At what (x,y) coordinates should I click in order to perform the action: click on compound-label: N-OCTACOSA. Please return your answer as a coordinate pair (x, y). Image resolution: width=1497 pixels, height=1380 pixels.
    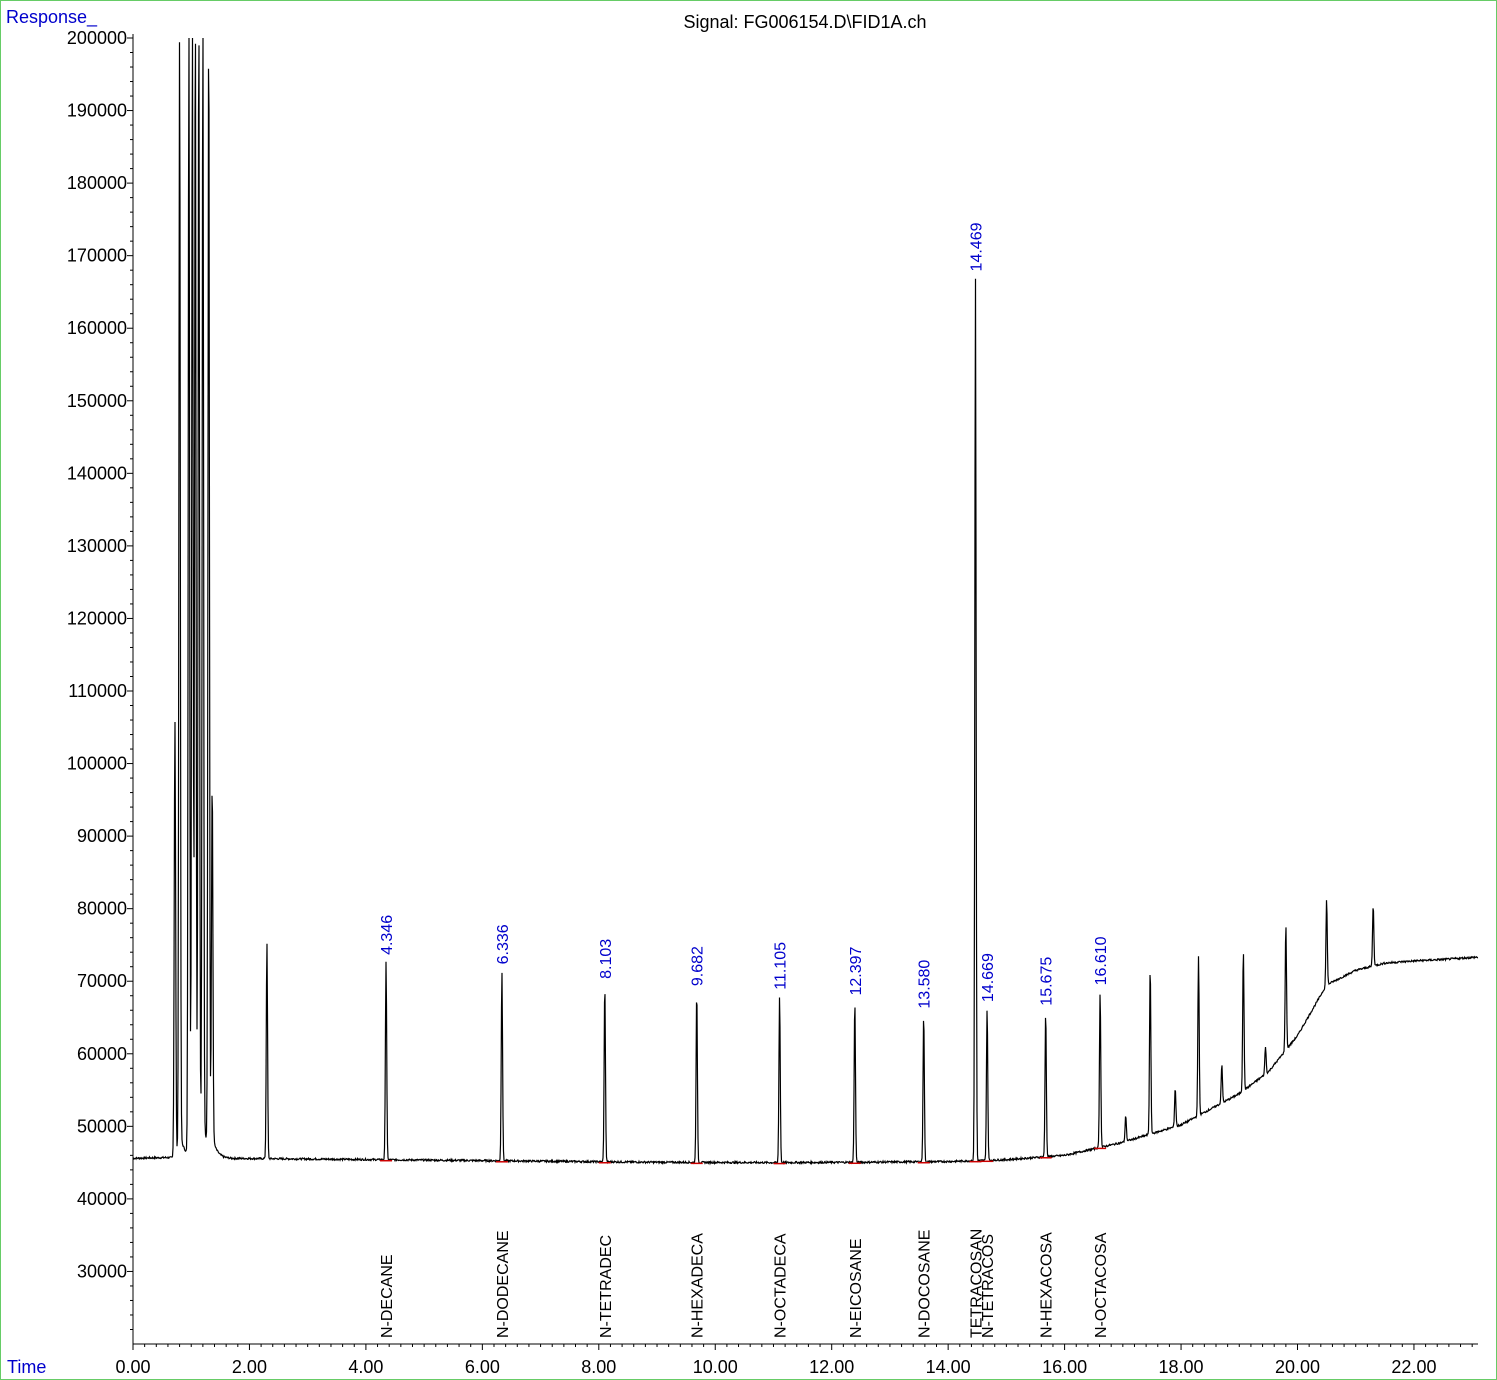
    Looking at the image, I should click on (1101, 1285).